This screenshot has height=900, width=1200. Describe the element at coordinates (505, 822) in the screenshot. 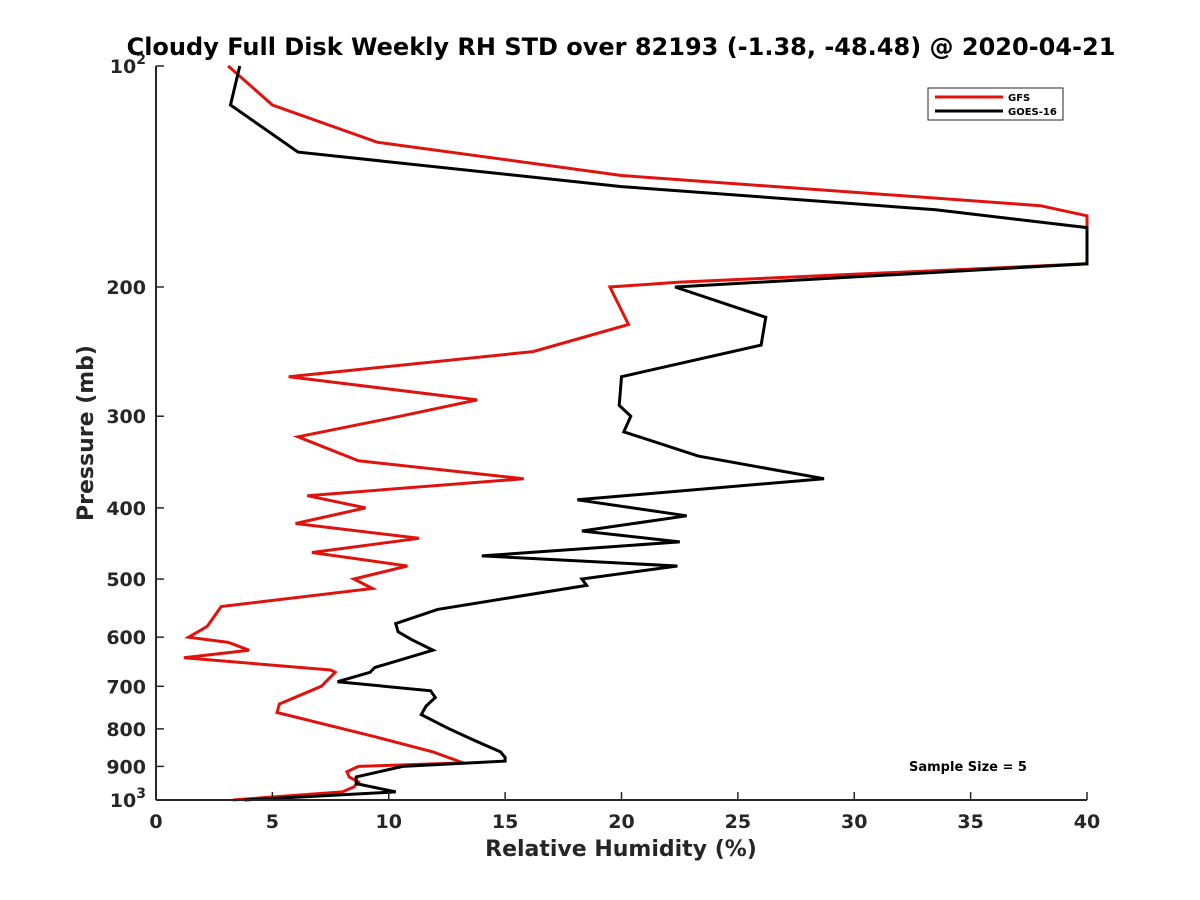

I see `x-tick-label: 15` at that location.